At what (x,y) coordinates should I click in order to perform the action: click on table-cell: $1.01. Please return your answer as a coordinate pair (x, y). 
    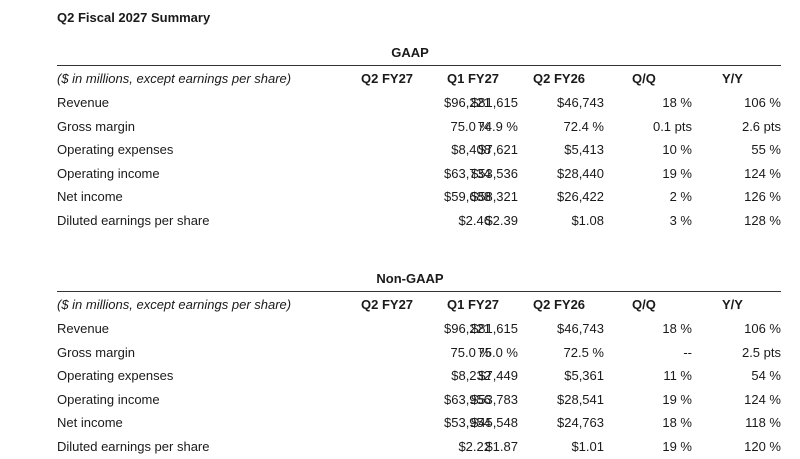
    Looking at the image, I should click on (587, 446).